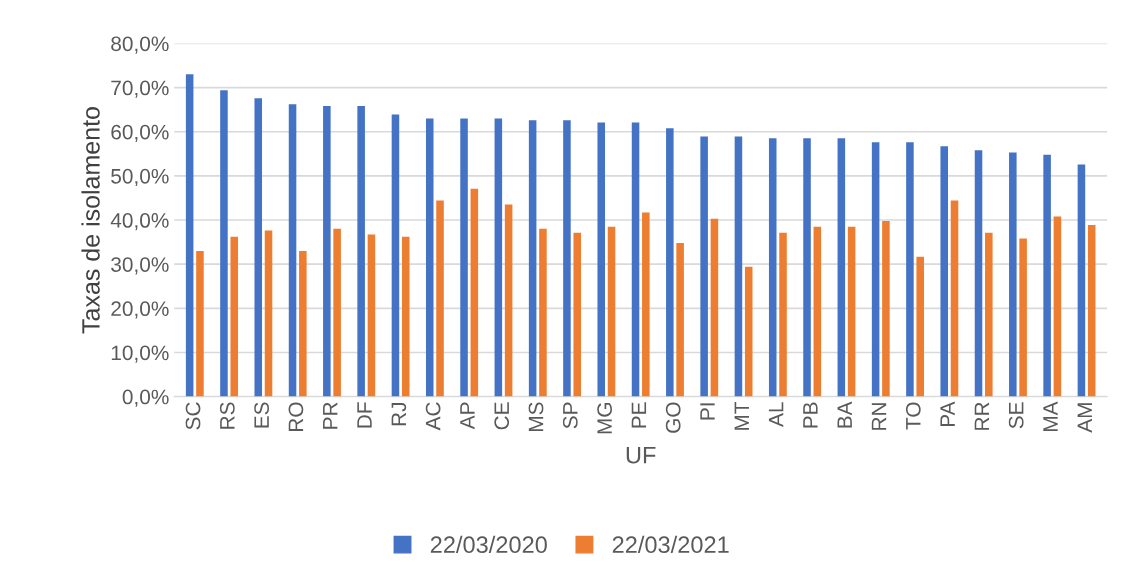 The width and height of the screenshot is (1124, 579). I want to click on x-tick-label: MT, so click(741, 415).